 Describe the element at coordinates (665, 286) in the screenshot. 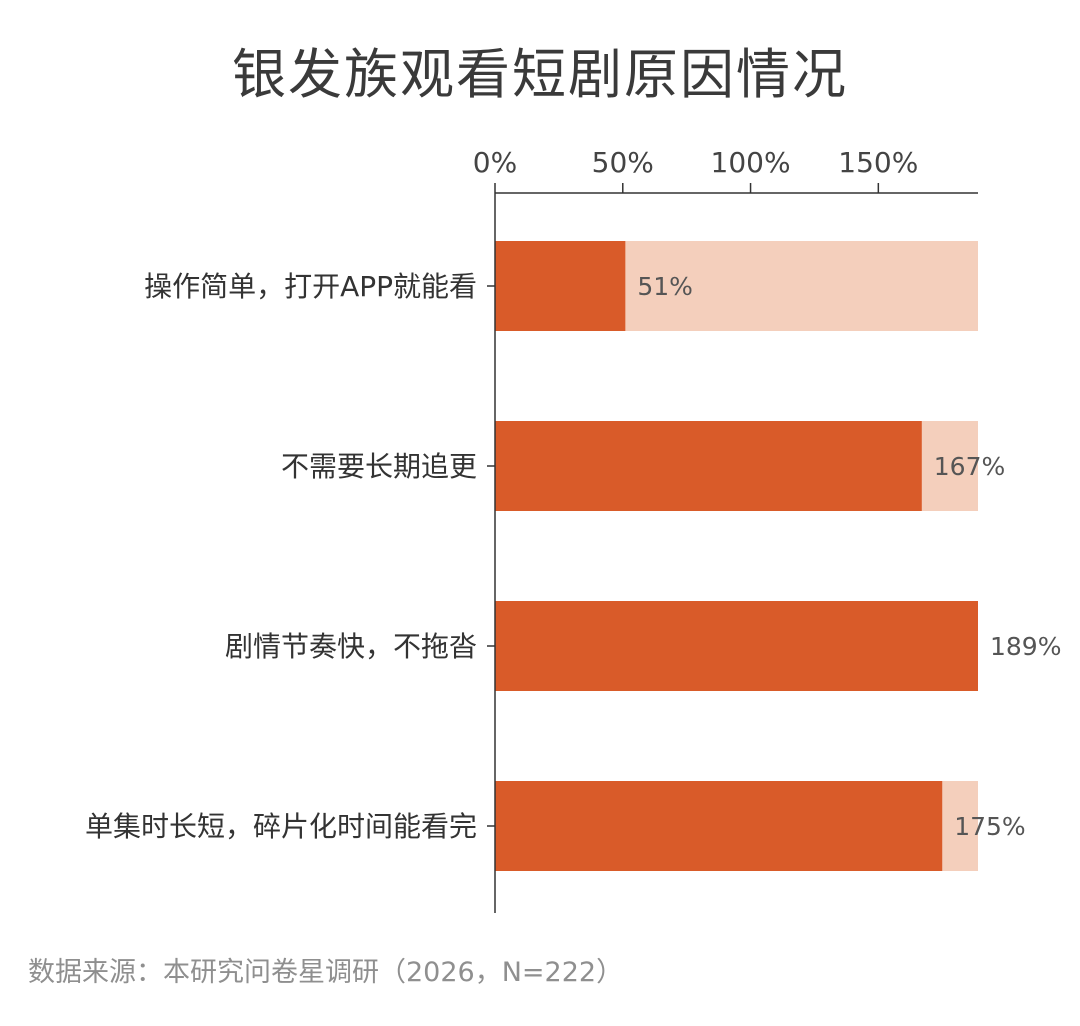

I see `data-label: 51%` at that location.